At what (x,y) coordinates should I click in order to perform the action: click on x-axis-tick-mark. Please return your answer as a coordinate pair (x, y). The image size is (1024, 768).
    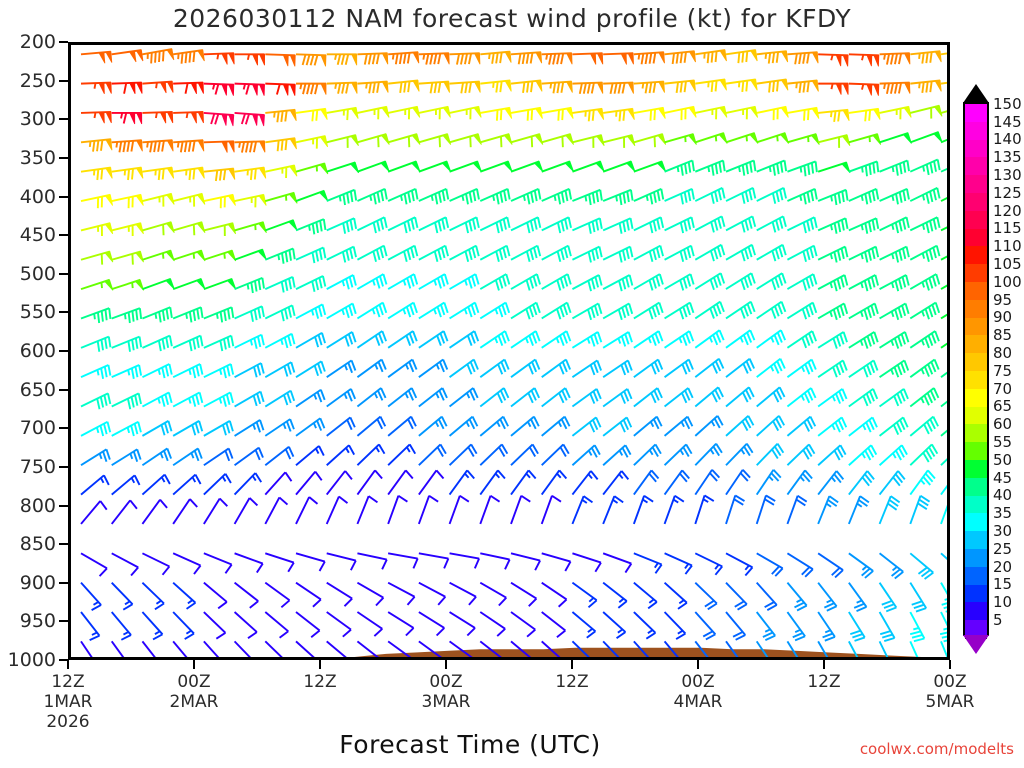
    Looking at the image, I should click on (950, 664).